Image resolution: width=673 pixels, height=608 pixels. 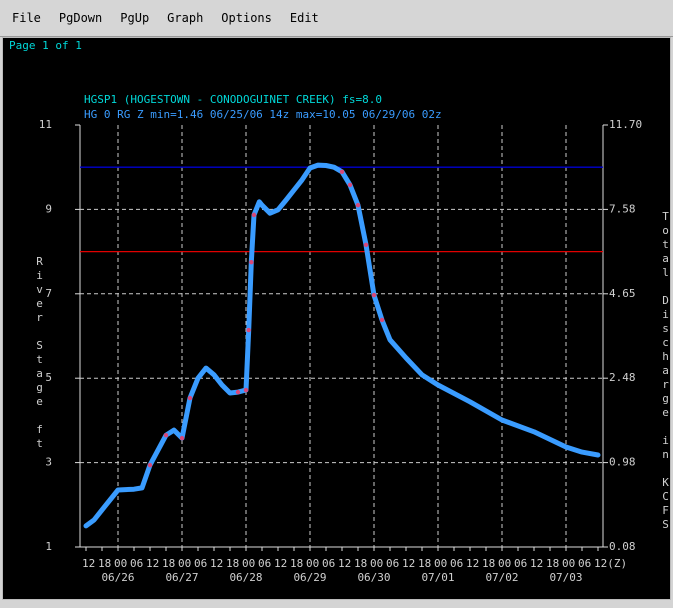 I want to click on y-tick-label: 3, so click(x=48, y=462).